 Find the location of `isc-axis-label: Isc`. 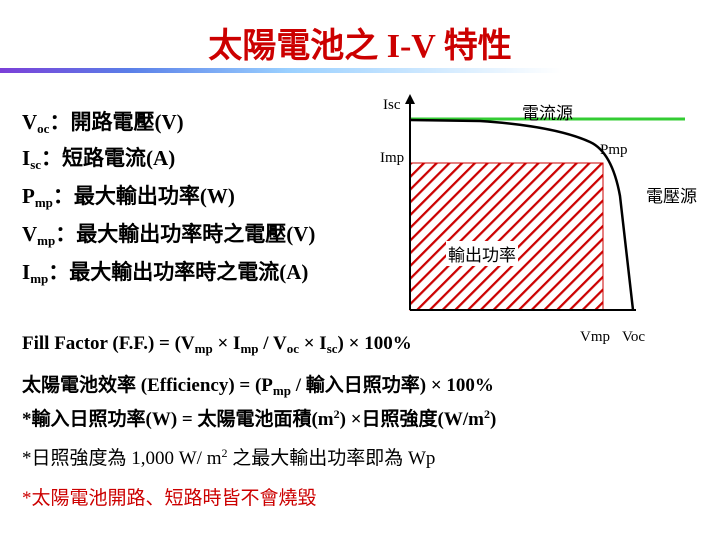

isc-axis-label: Isc is located at coordinates (392, 105).